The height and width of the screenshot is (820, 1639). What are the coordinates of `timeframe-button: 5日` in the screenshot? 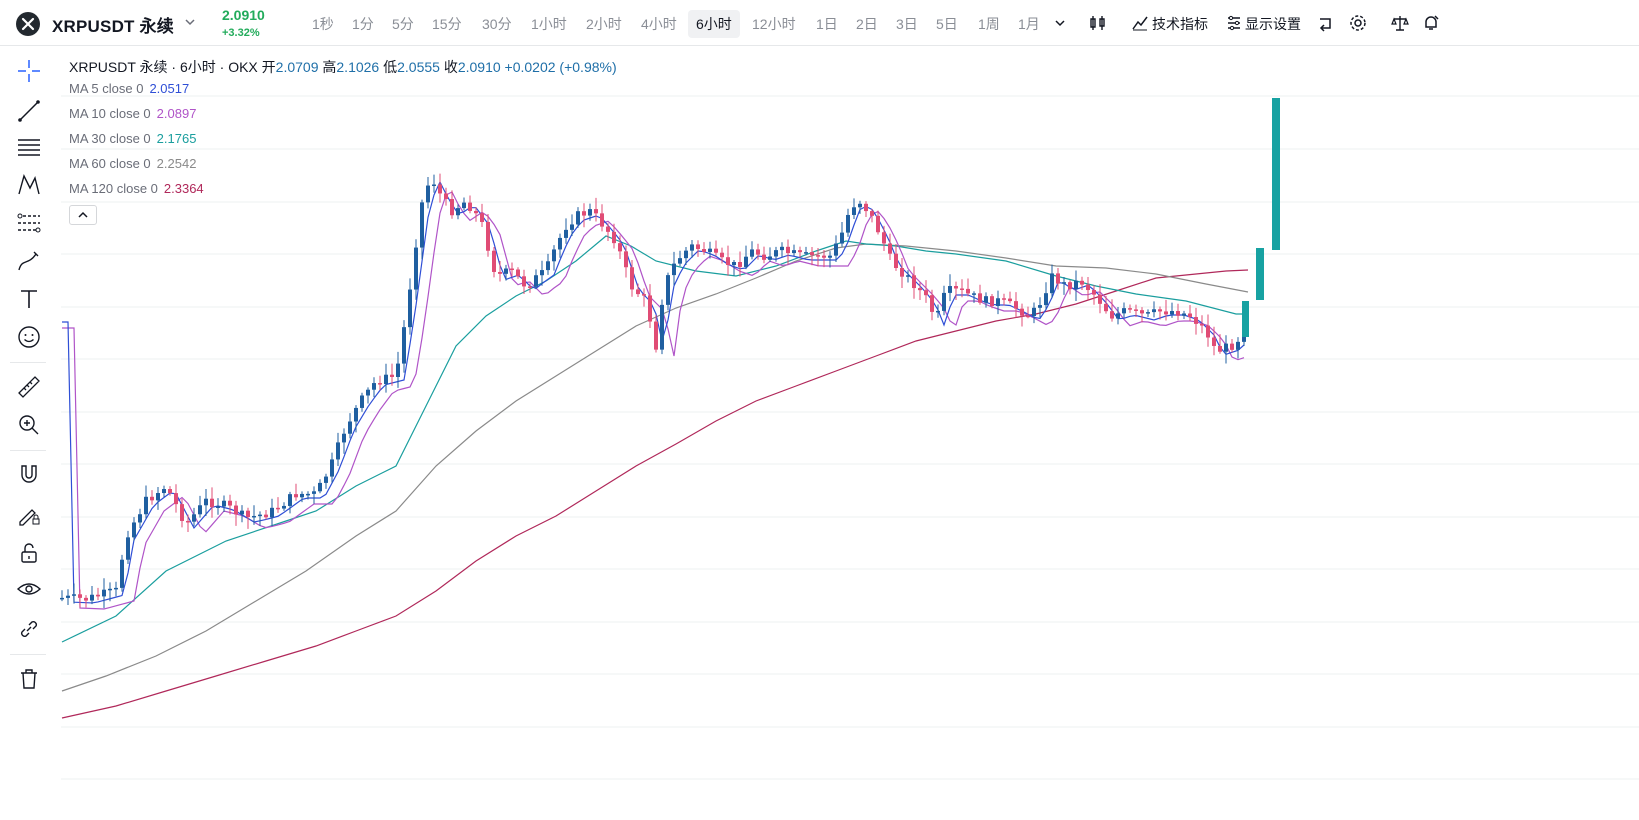 It's located at (947, 24).